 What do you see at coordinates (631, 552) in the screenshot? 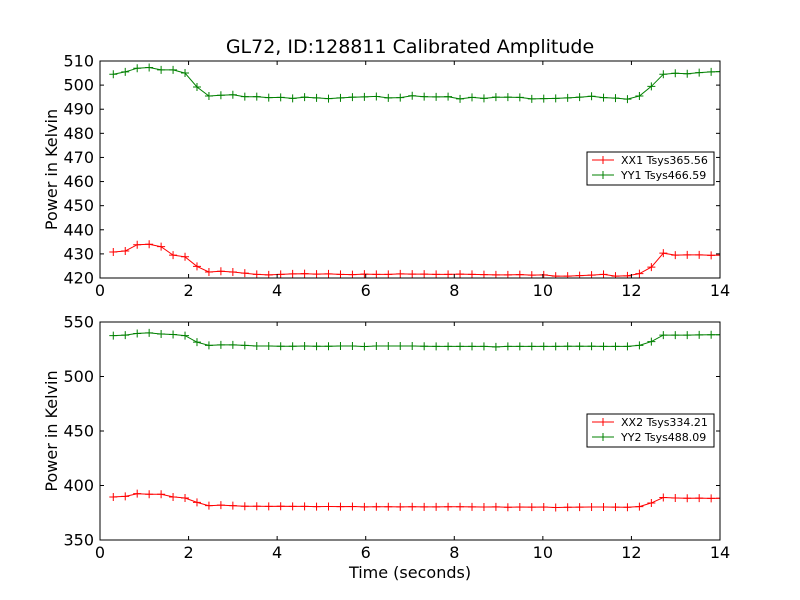
I see `bottom-x-tick-label: 12` at bounding box center [631, 552].